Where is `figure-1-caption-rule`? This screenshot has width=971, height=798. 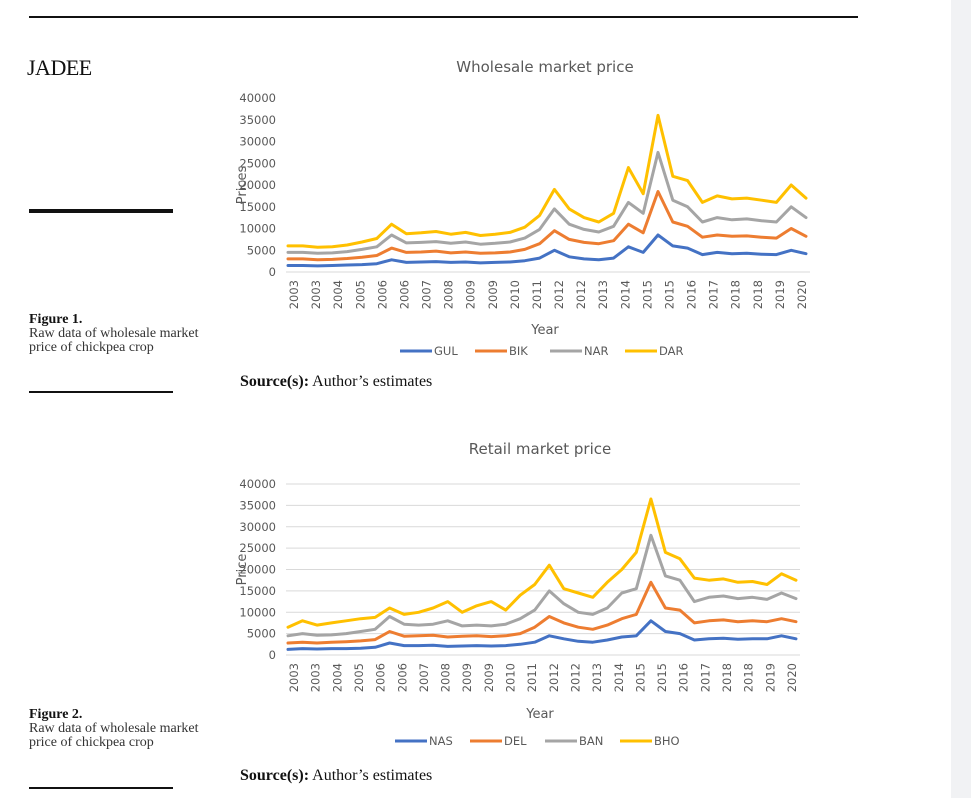
figure-1-caption-rule is located at coordinates (101, 392).